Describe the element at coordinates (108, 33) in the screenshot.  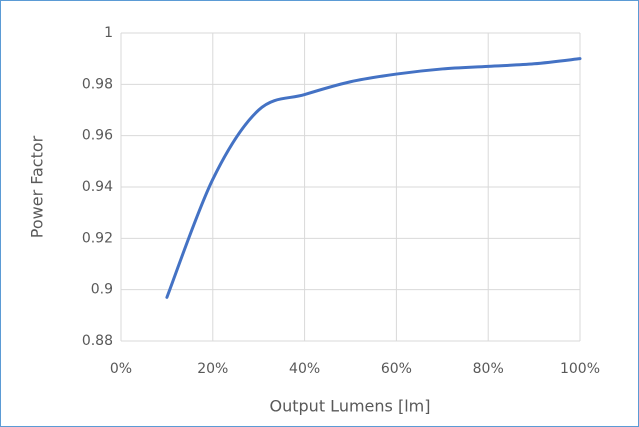
I see `y-tick-label: 1` at that location.